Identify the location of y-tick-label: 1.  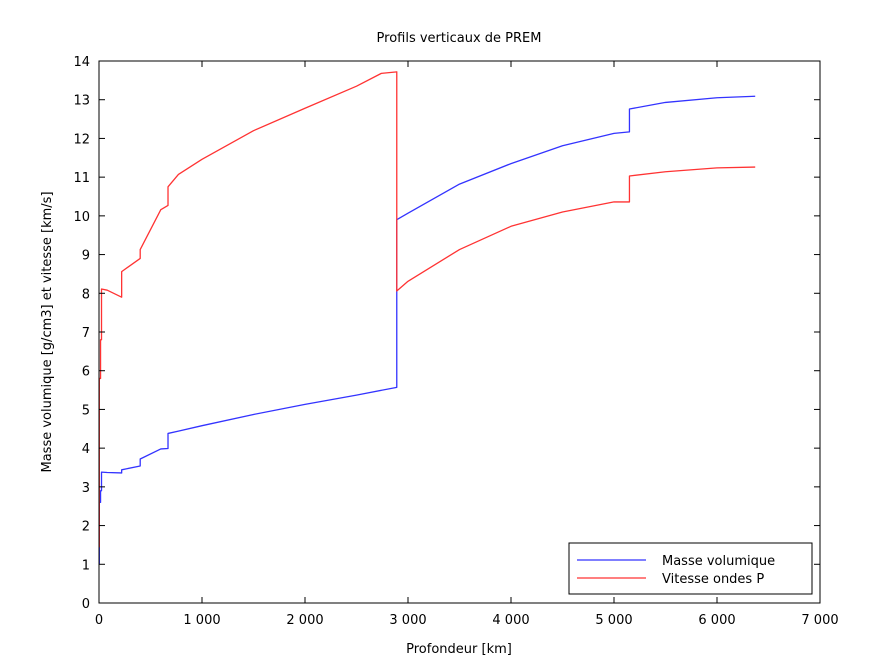
(86, 565).